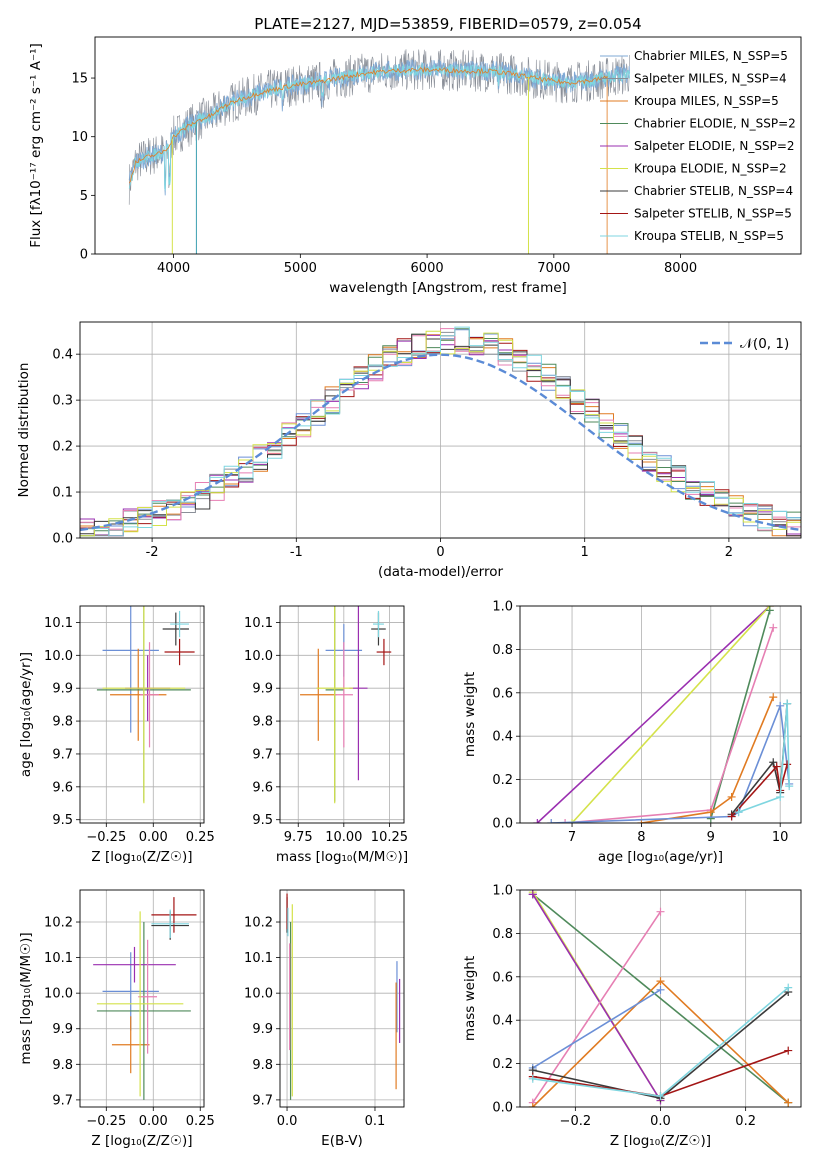  I want to click on y-tick-label: 10, so click(79, 137).